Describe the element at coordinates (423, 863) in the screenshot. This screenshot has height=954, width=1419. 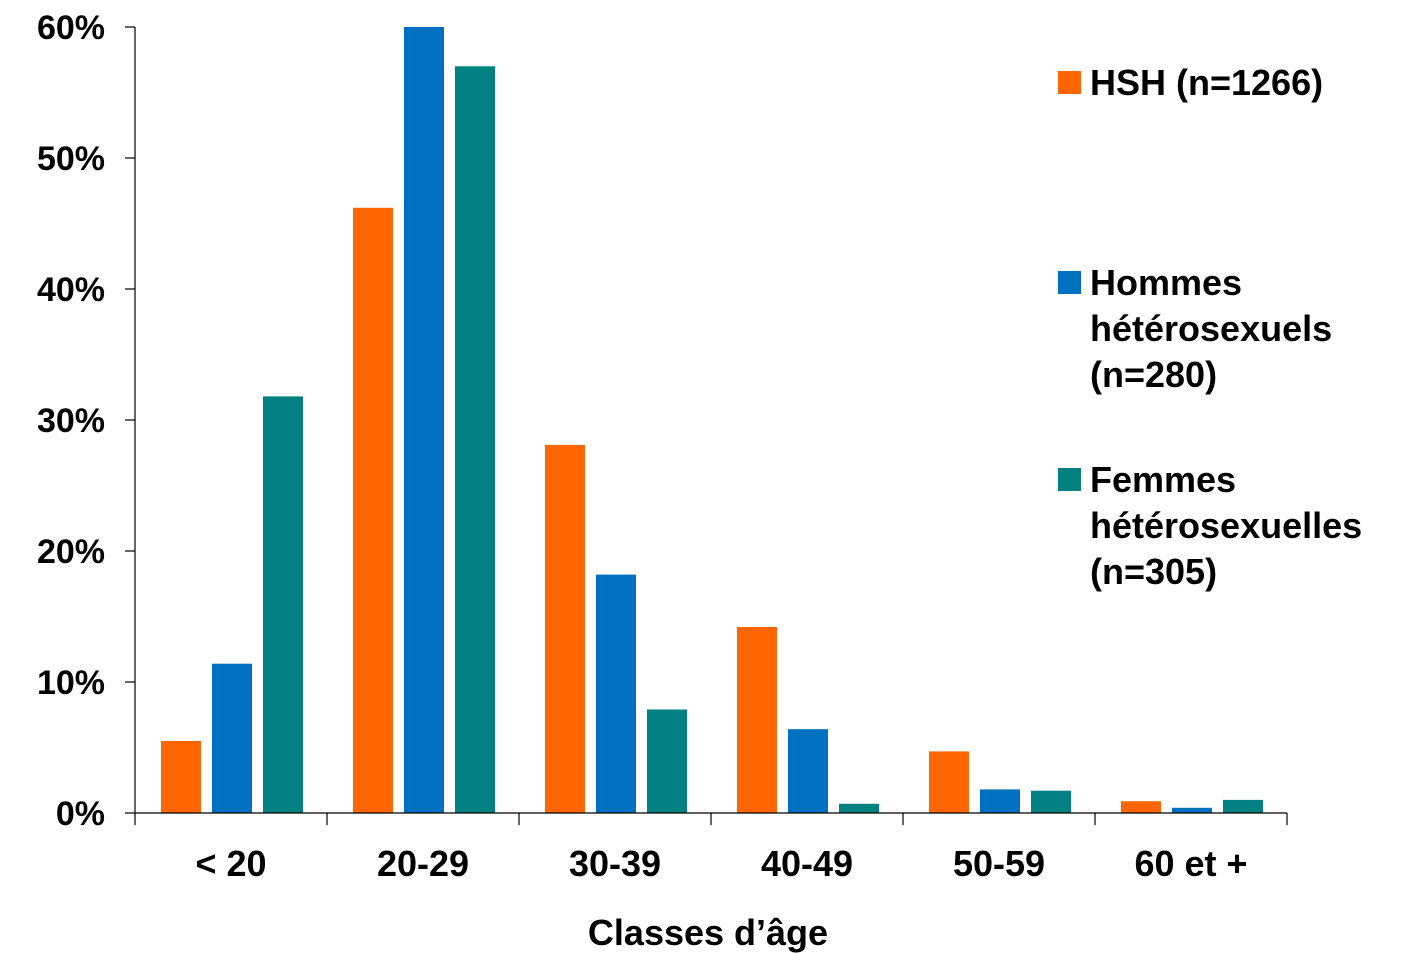
I see `x-tick-label: 20-29` at that location.